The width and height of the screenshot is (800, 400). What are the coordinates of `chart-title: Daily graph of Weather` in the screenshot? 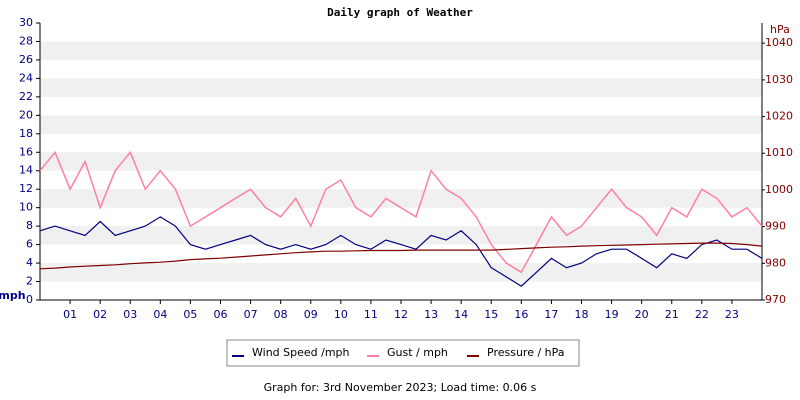 It's located at (400, 12).